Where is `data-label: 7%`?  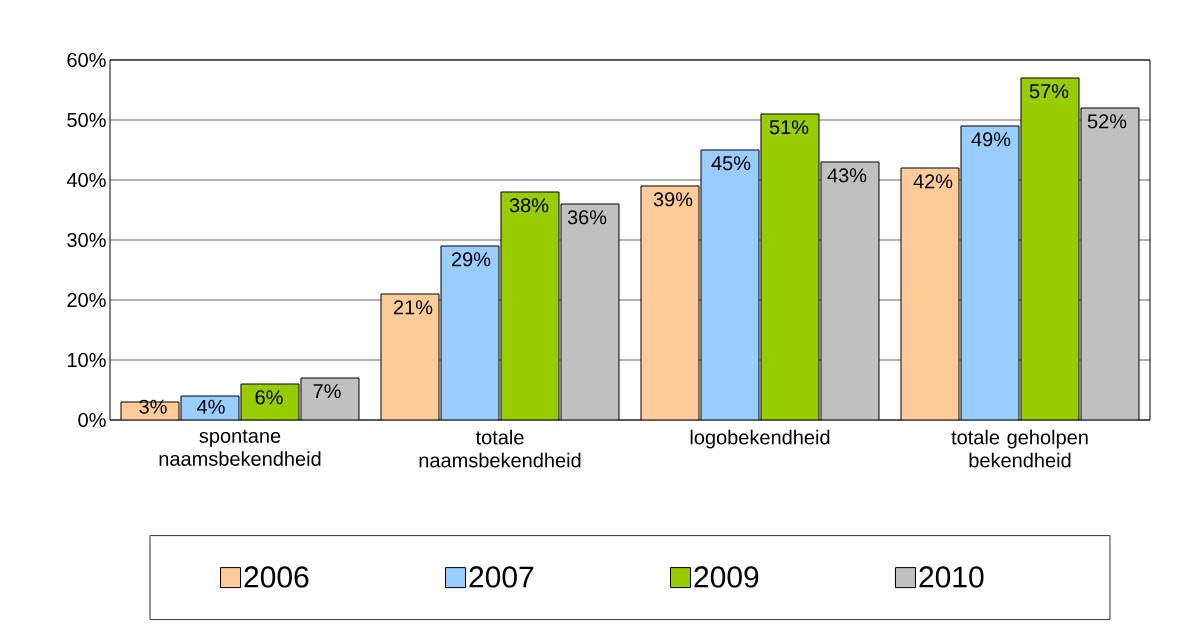
data-label: 7% is located at coordinates (327, 391).